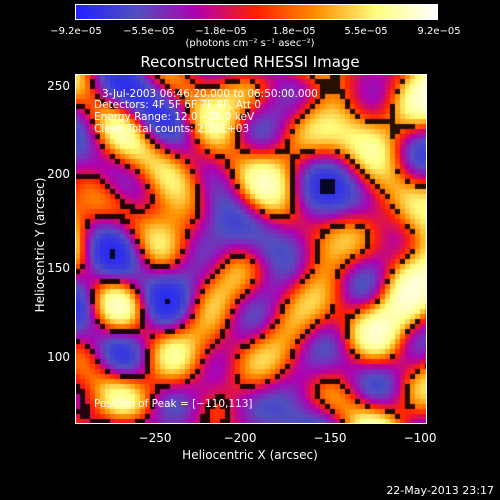 The image size is (500, 500). I want to click on clean-counts-label: Clean Total counts: 2.31E+03, so click(172, 129).